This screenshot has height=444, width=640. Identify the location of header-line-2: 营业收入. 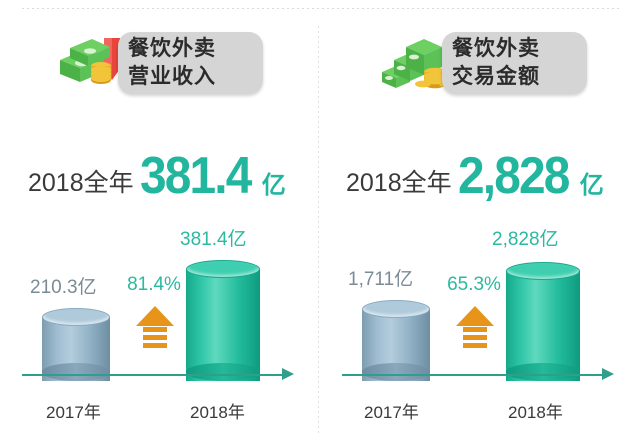
(172, 76).